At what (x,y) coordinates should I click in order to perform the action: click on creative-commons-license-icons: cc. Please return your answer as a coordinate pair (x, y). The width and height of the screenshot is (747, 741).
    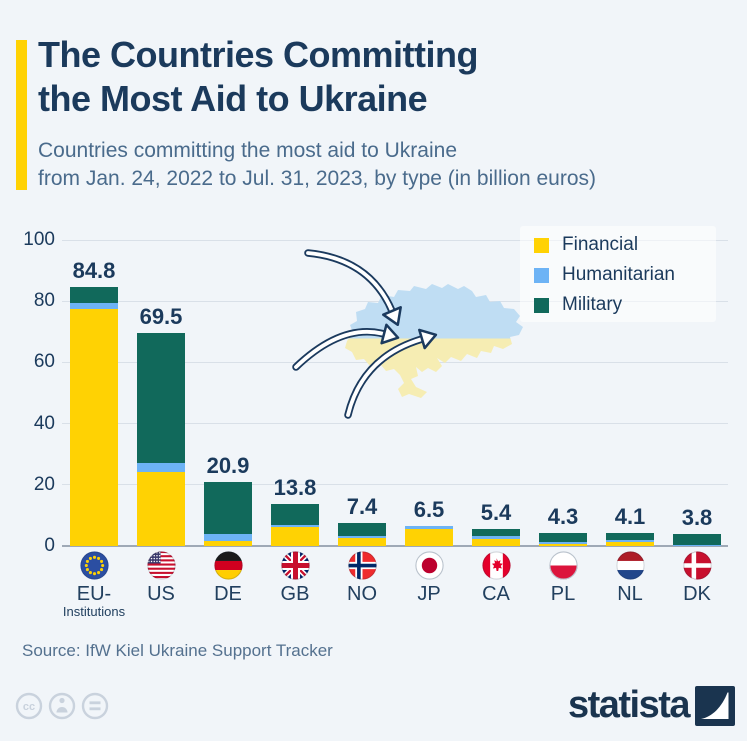
    Looking at the image, I should click on (62, 706).